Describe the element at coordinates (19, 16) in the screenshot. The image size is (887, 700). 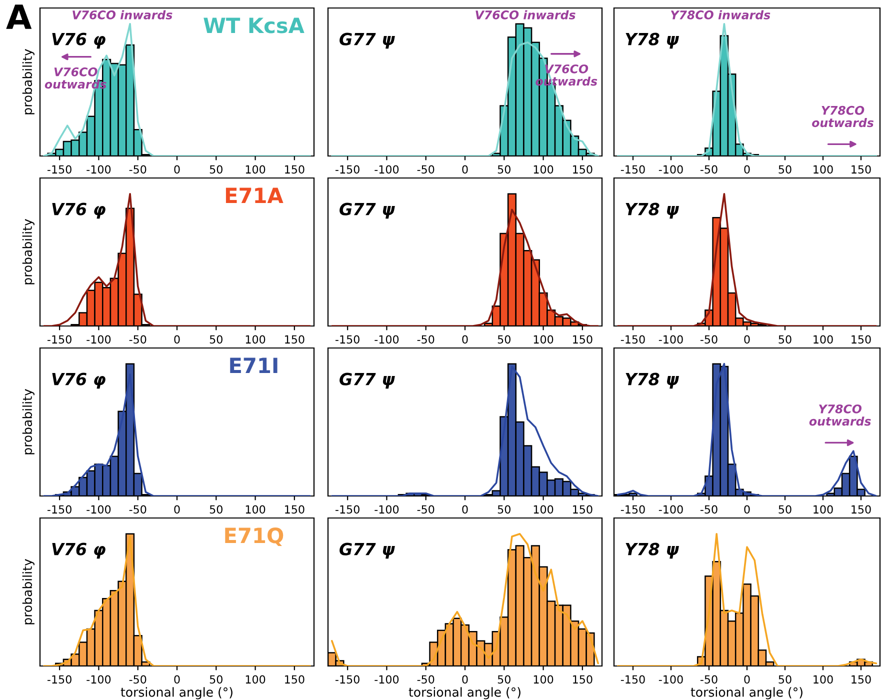
I see `chart-title: A` at that location.